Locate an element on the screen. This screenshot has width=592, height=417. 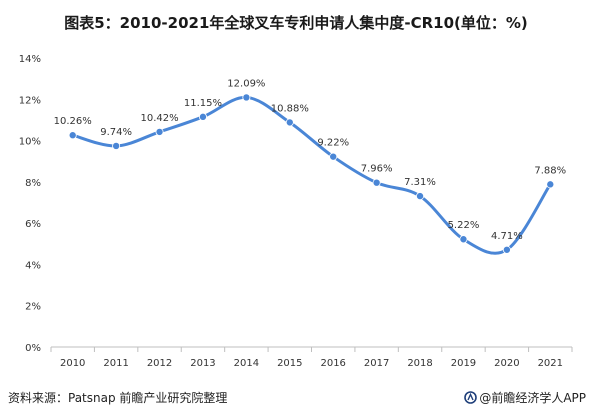
y-tick-label: 12% is located at coordinates (30, 100).